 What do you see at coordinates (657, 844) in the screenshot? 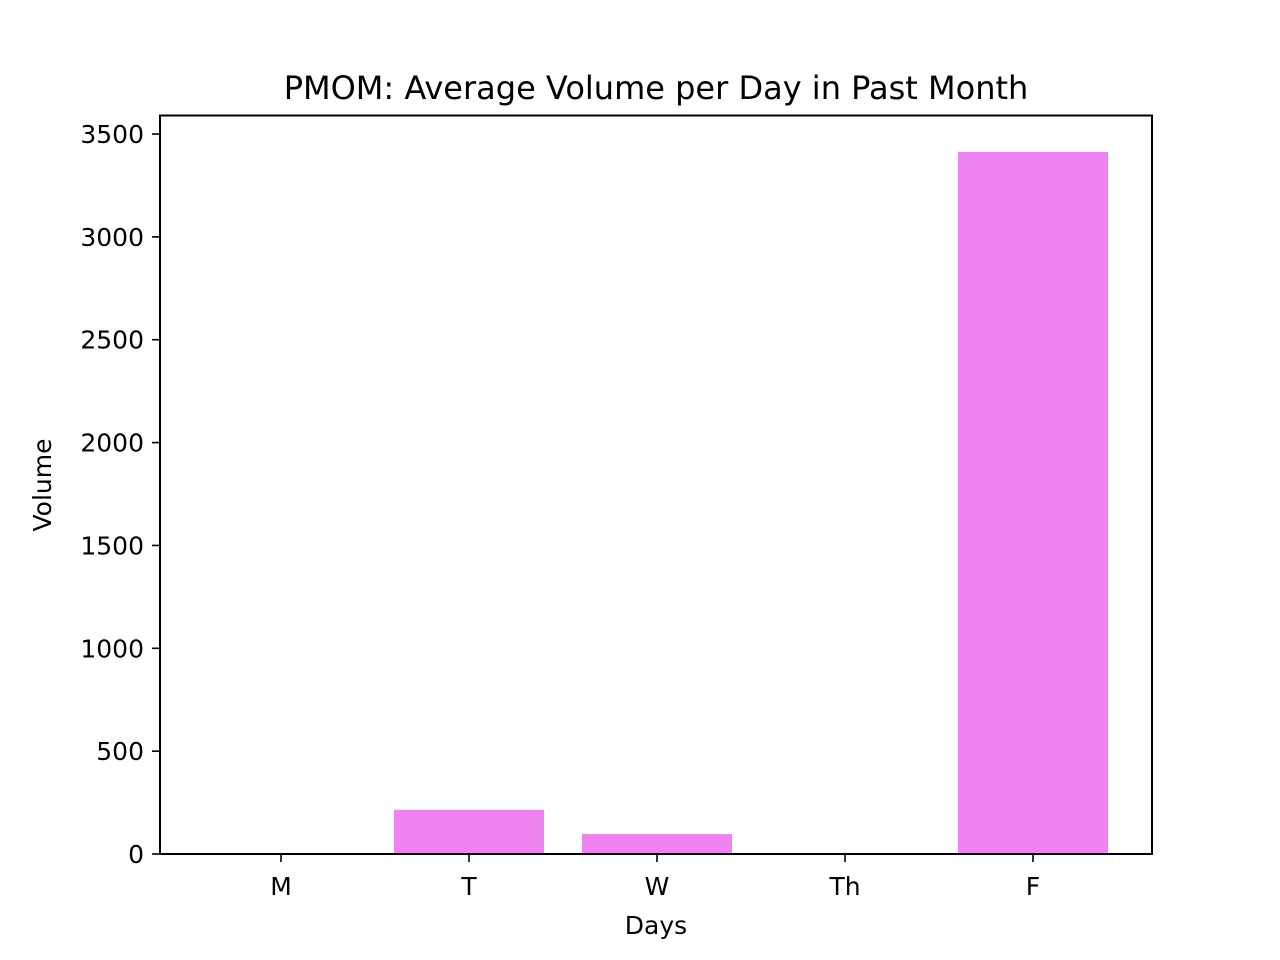
I see `bar-w` at bounding box center [657, 844].